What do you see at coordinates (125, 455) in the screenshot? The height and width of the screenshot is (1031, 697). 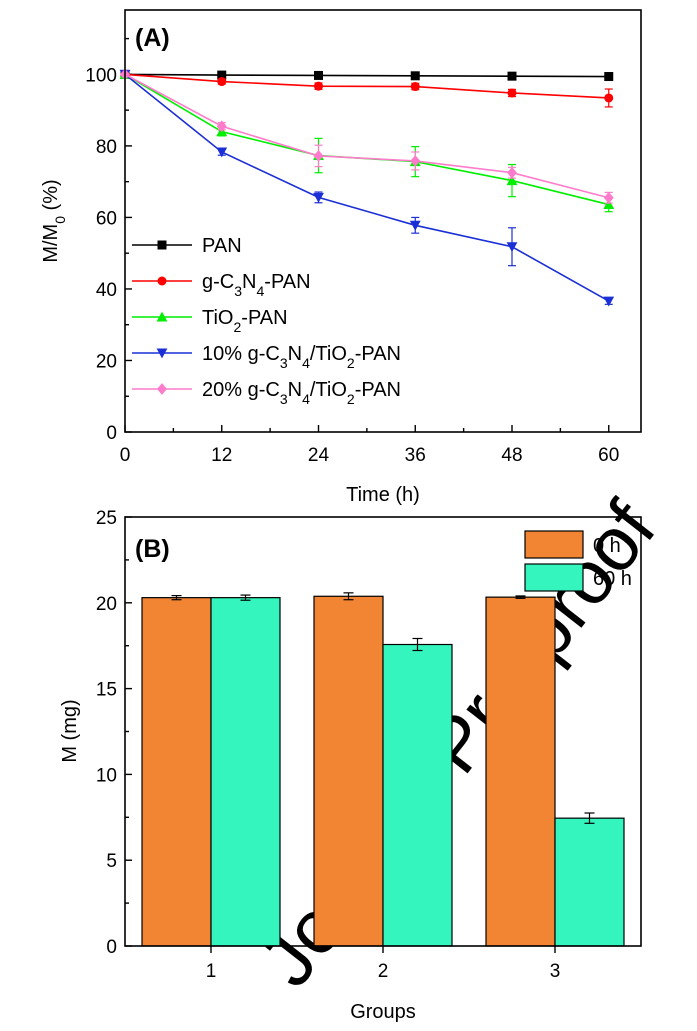 I see `panel-a-x-tick-label: 0` at bounding box center [125, 455].